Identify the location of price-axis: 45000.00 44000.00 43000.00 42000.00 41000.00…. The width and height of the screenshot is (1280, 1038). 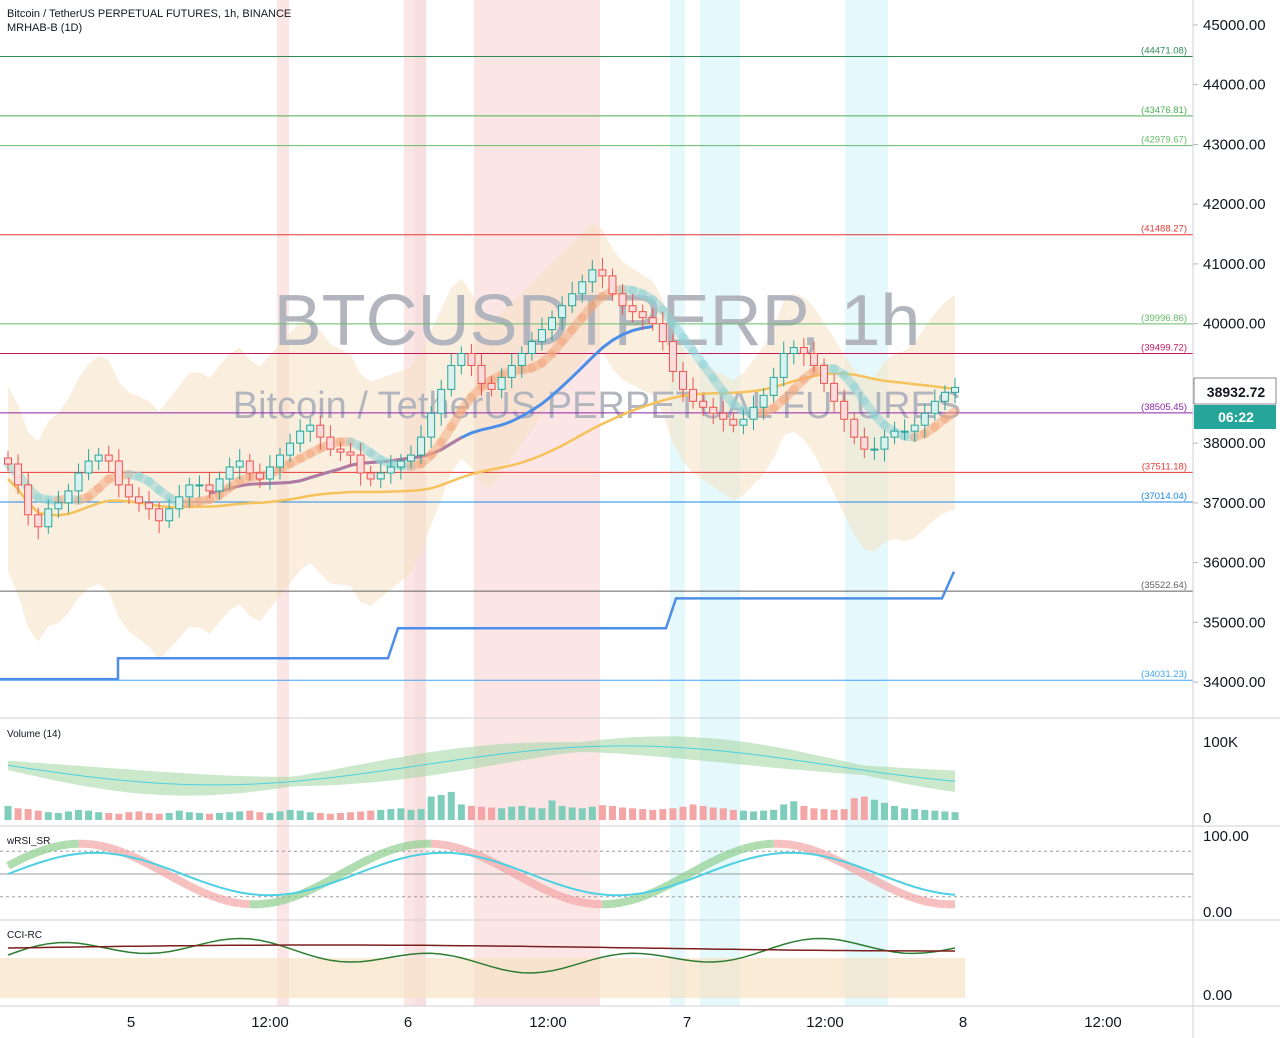
(1229, 354).